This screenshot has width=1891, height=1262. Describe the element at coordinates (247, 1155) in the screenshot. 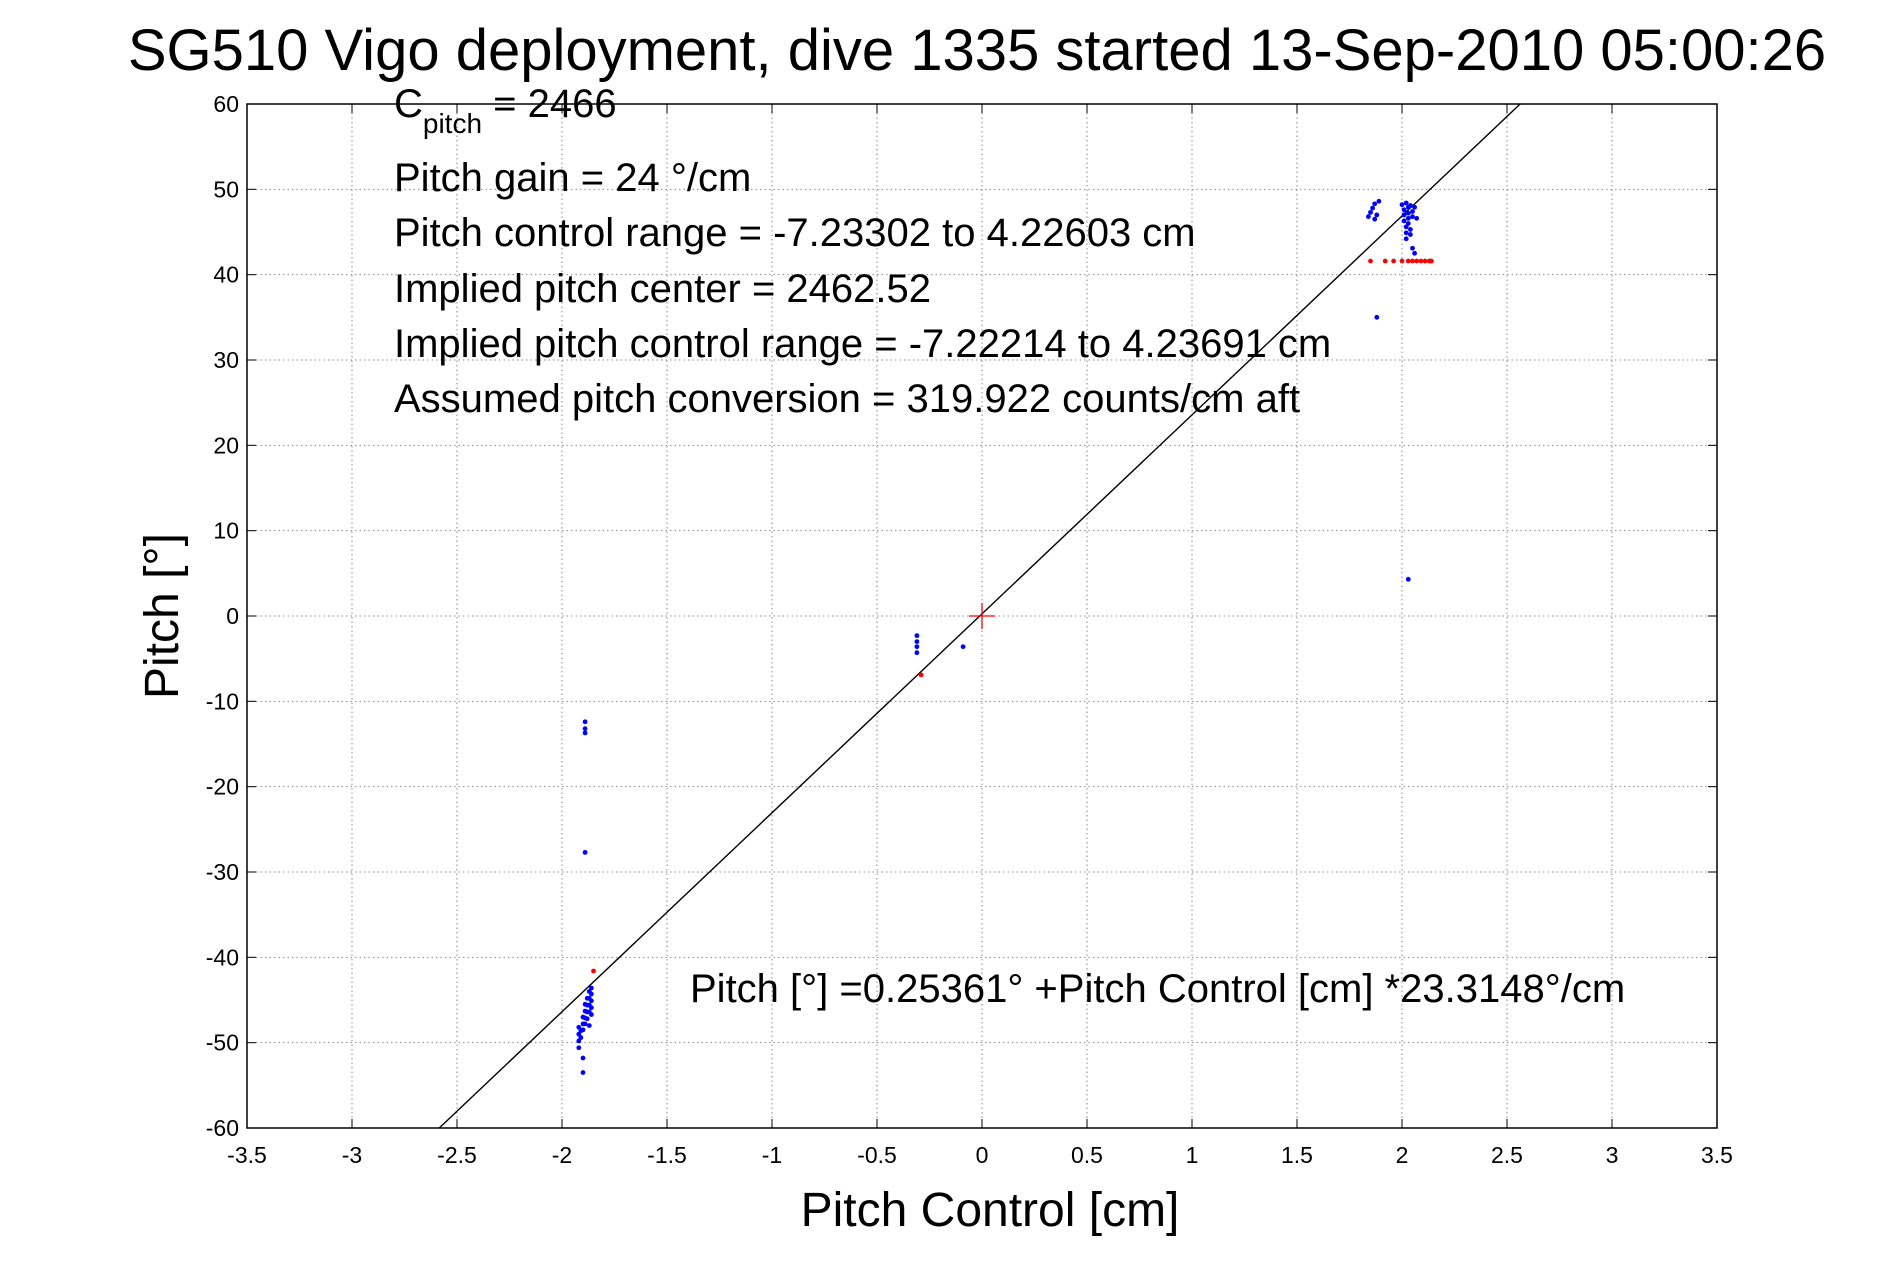

I see `x-tick-label: -3.5` at that location.